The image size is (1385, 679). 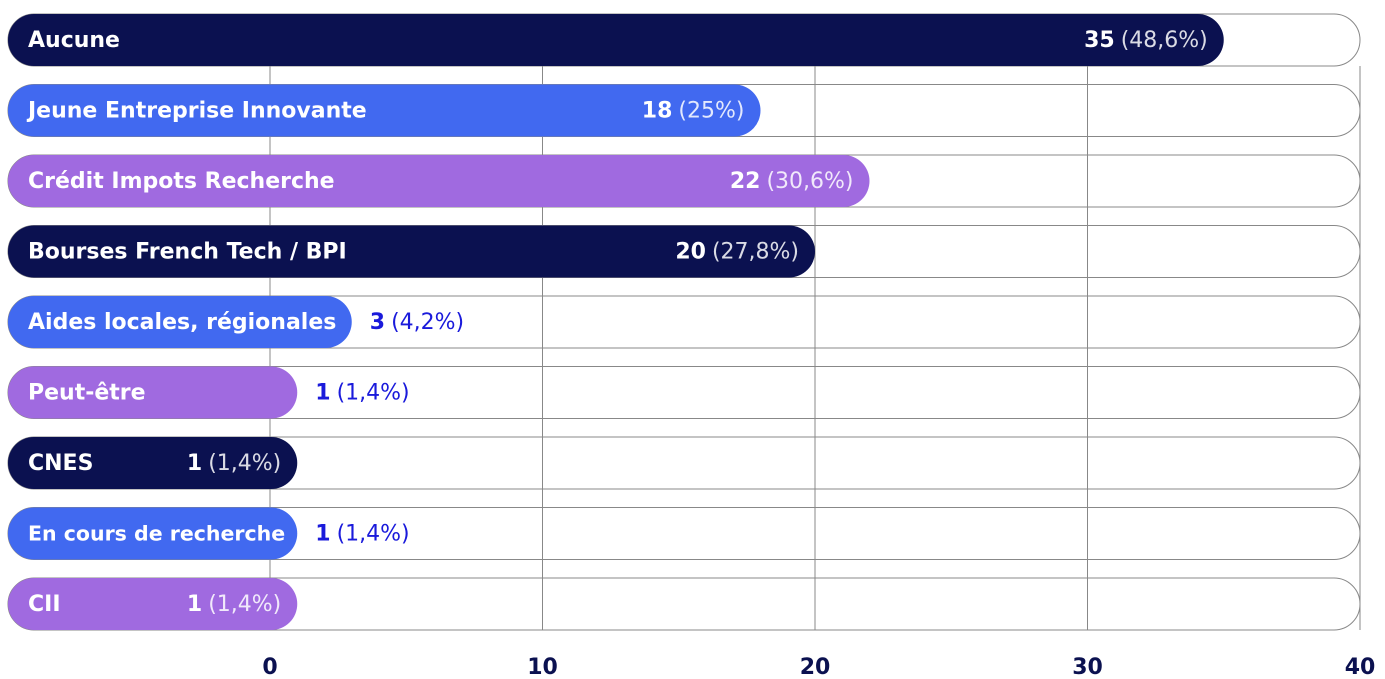 I want to click on category-label: CNES, so click(x=60, y=463).